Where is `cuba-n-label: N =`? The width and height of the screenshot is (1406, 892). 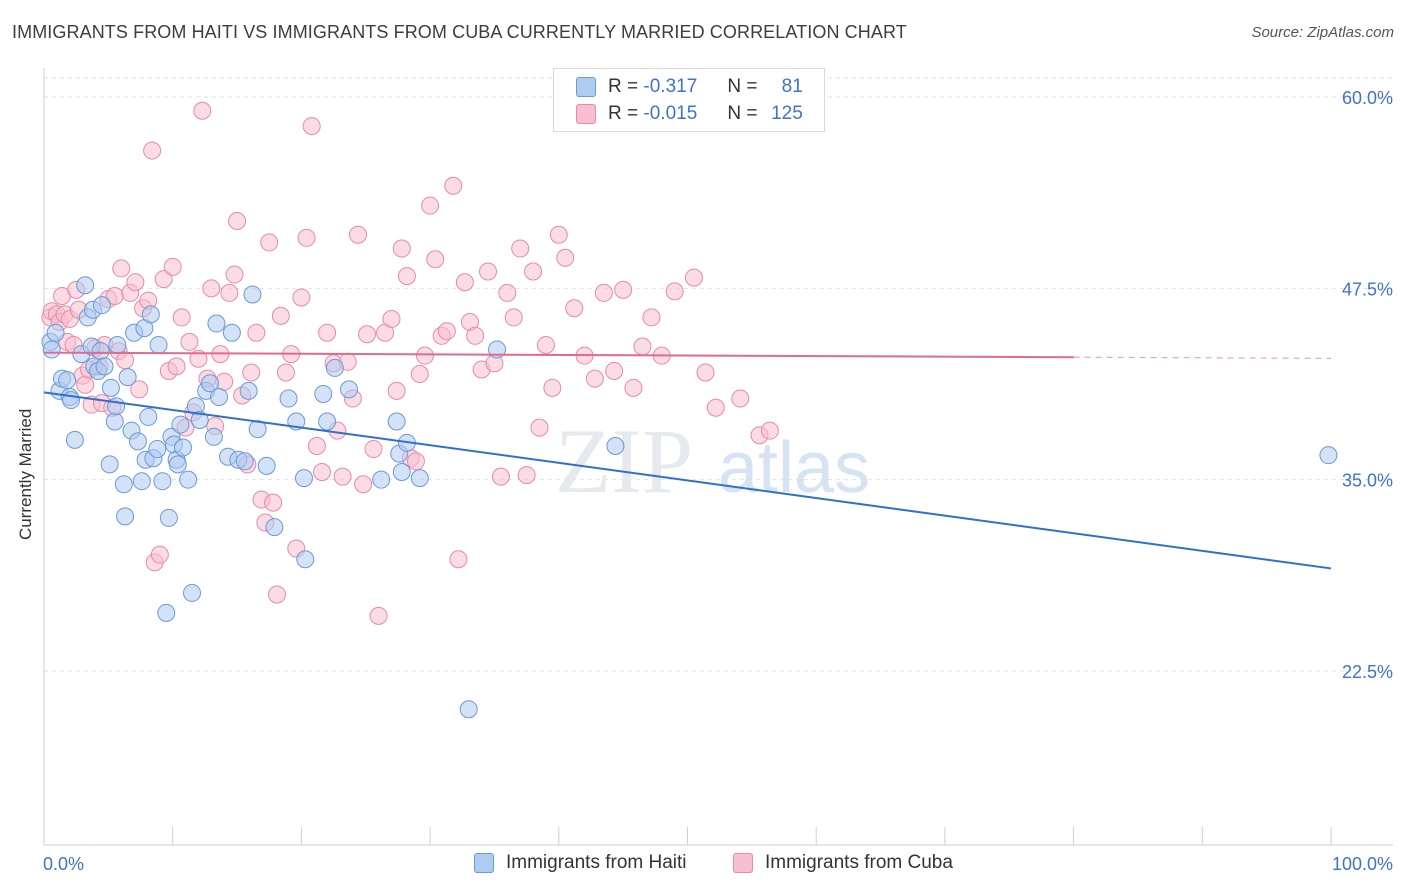 cuba-n-label: N = is located at coordinates (742, 113).